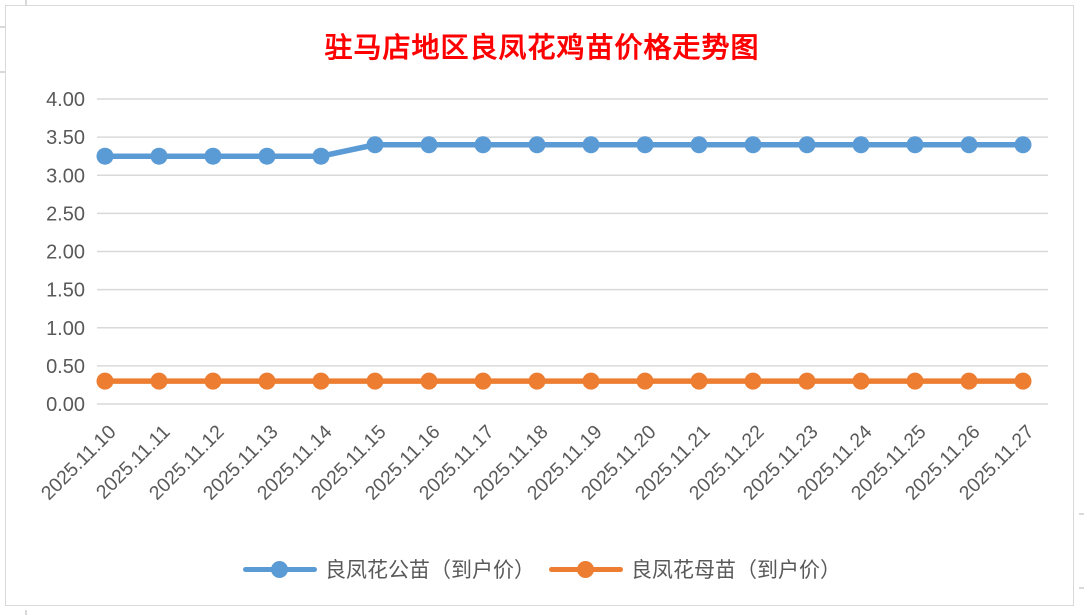 The image size is (1084, 615). I want to click on y-tick-label: 3.00, so click(65, 176).